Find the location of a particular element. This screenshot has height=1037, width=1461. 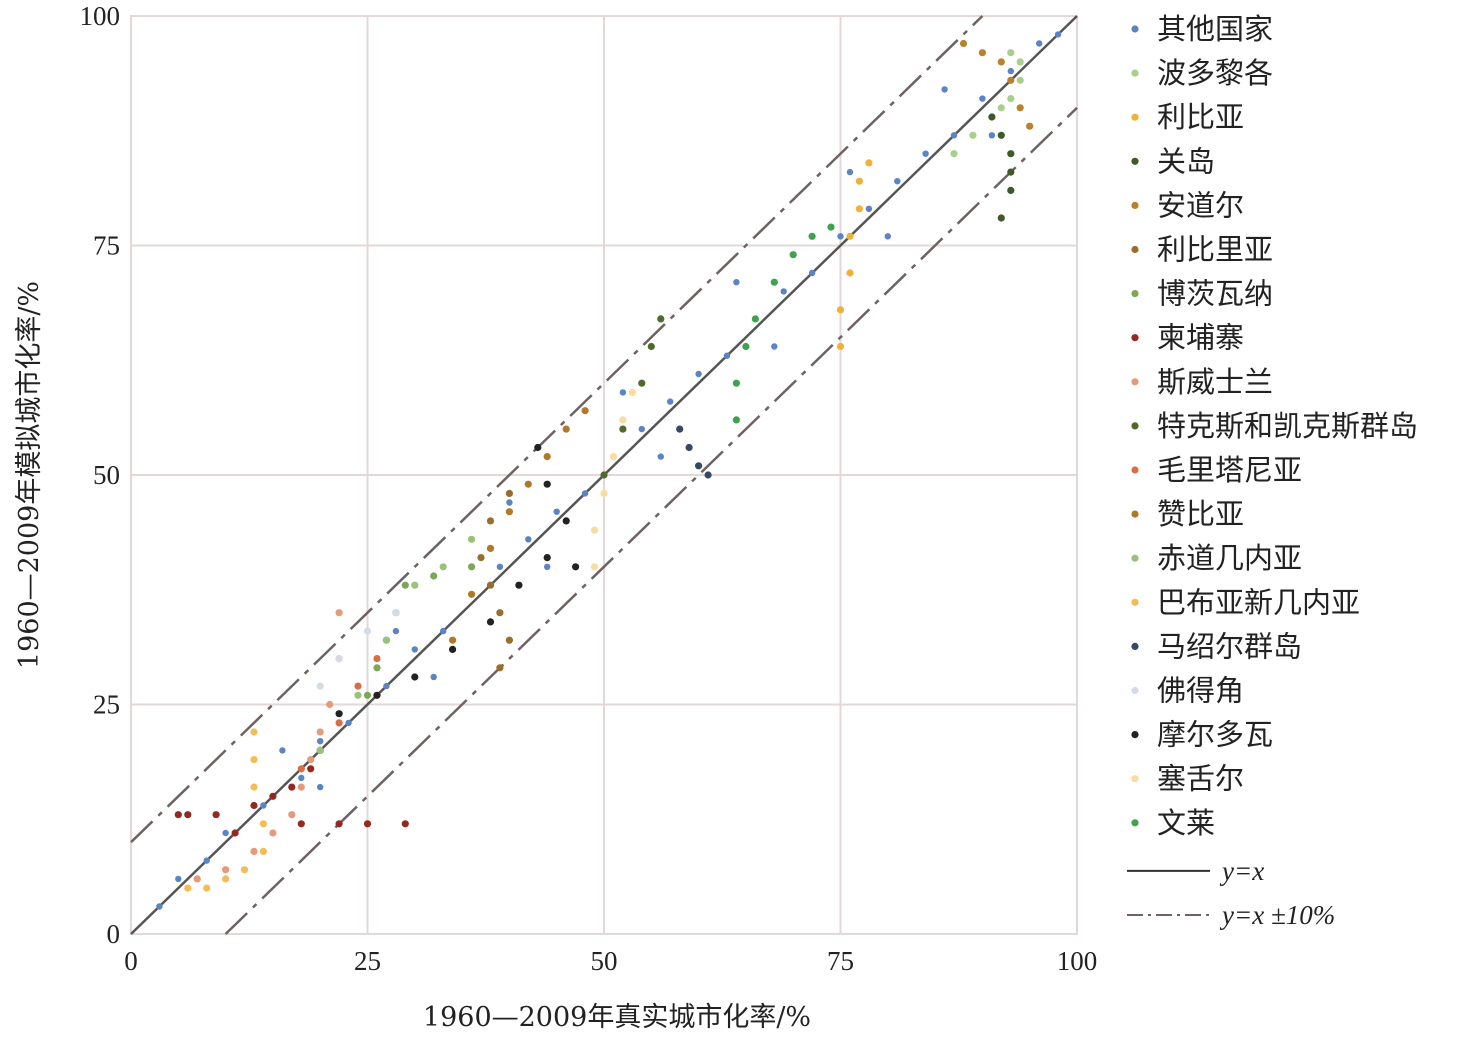

legend-item: 波多黎各 is located at coordinates (1202, 73).